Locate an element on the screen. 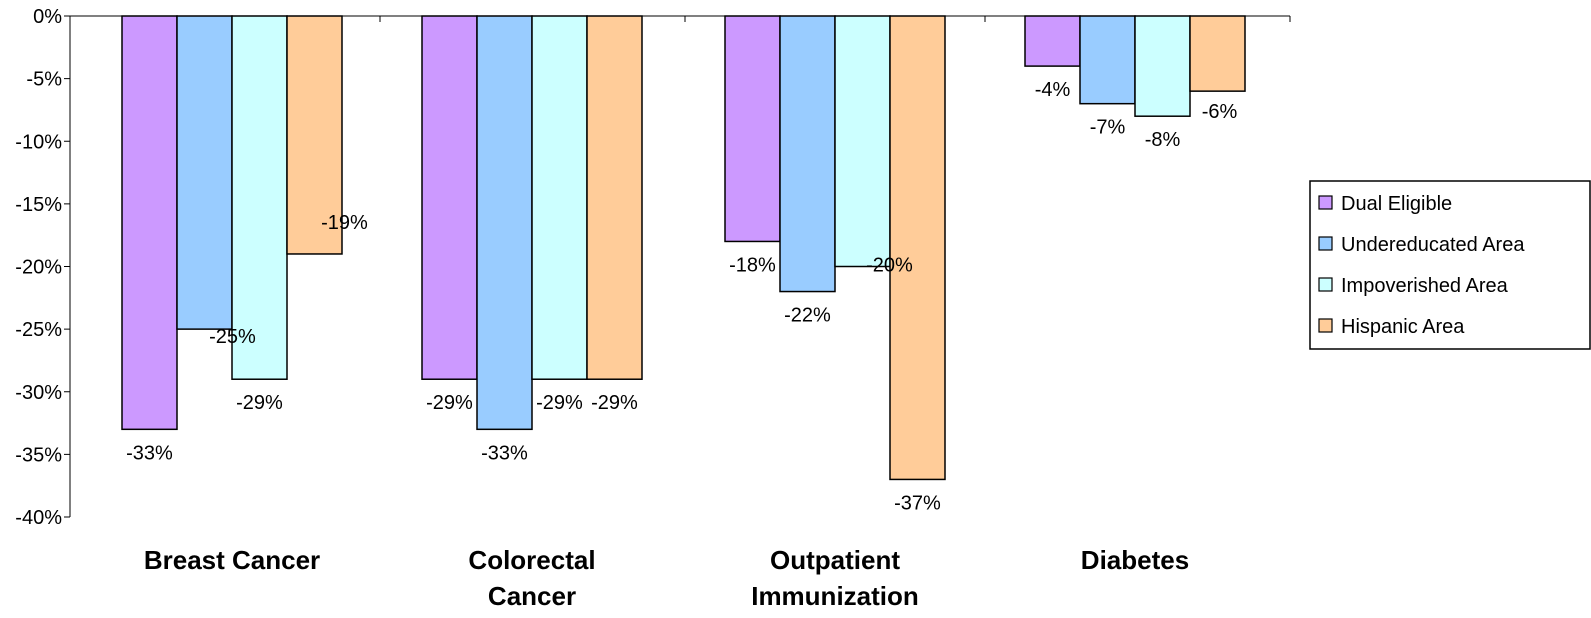 The width and height of the screenshot is (1591, 618). data-label: -37% is located at coordinates (917, 503).